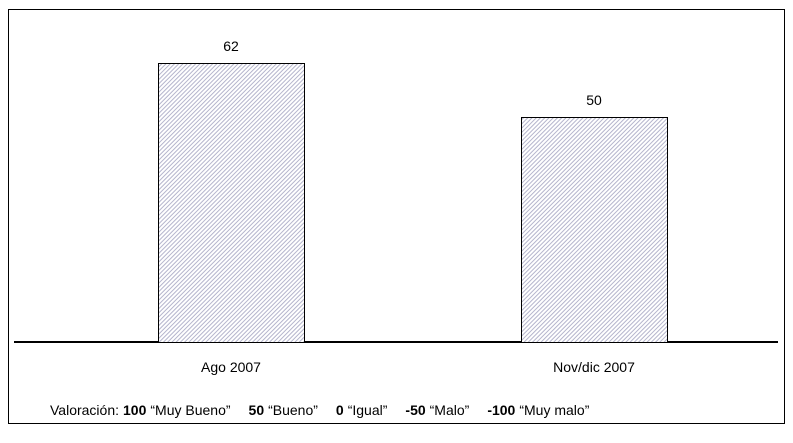 This screenshot has height=443, width=793. What do you see at coordinates (594, 367) in the screenshot?
I see `x-tick-label: Nov/dic 2007` at bounding box center [594, 367].